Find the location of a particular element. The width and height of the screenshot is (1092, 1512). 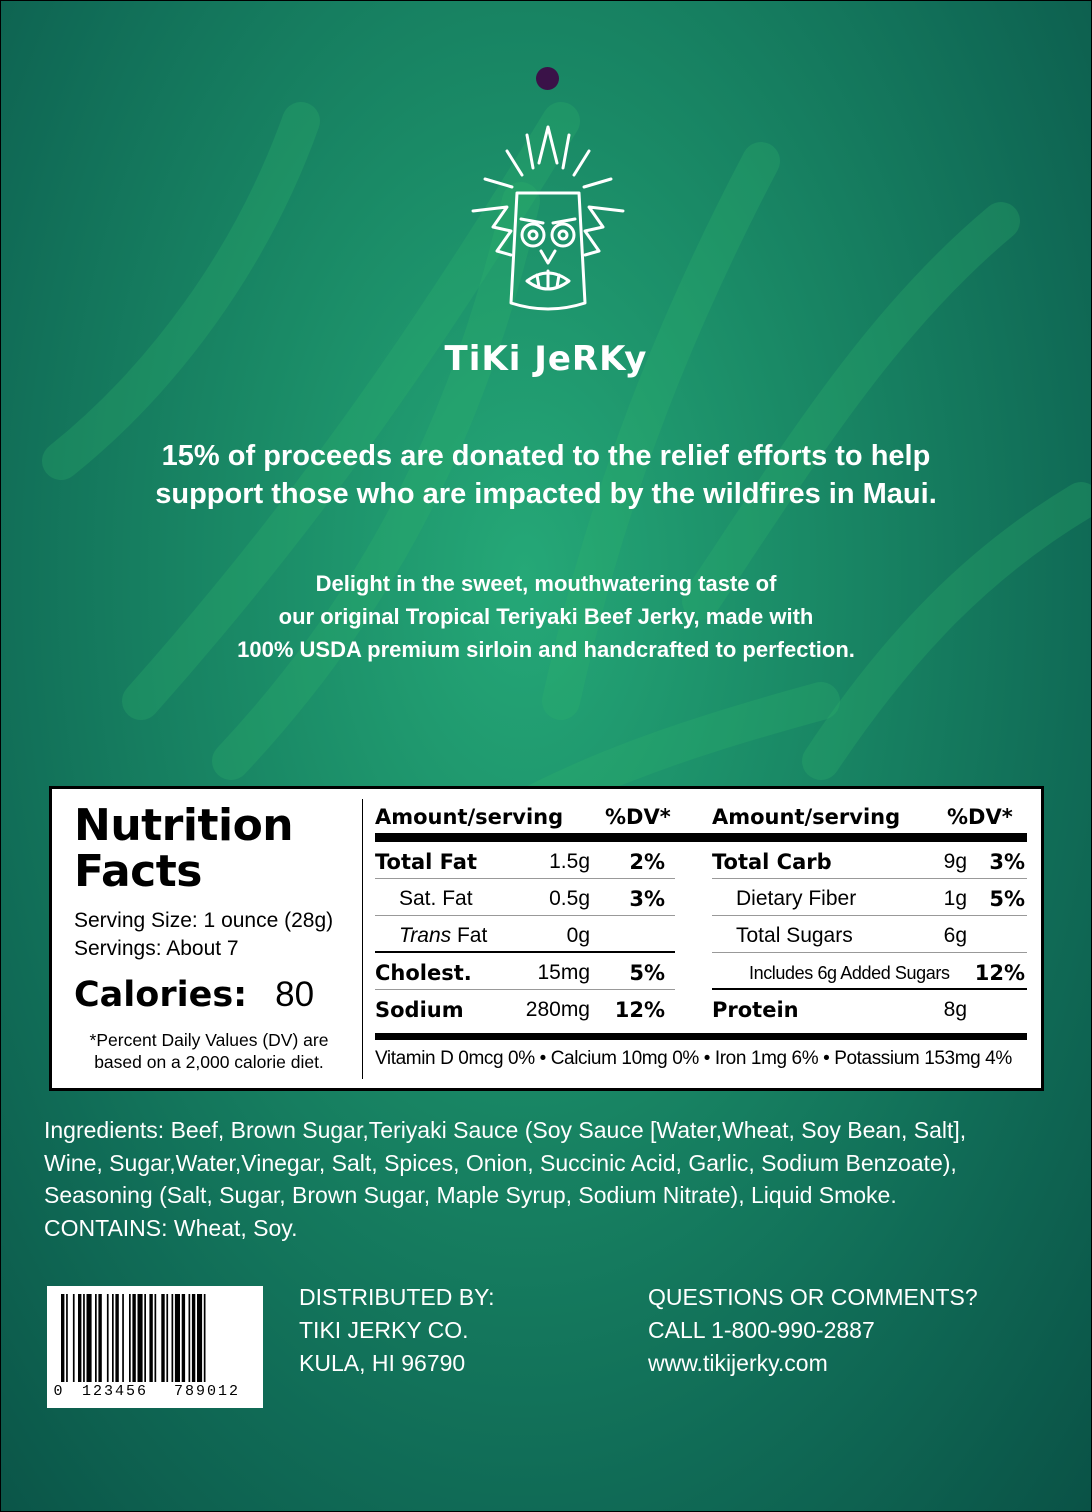

tiki-logo-icon is located at coordinates (548, 218).